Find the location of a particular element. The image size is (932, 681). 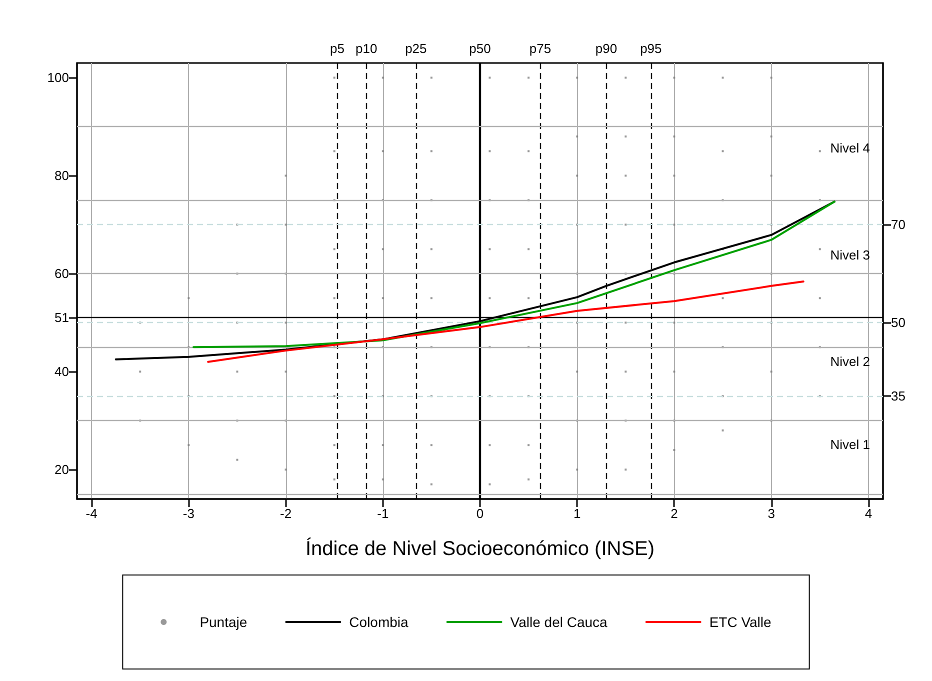

ref-line-label: p90 is located at coordinates (606, 48).